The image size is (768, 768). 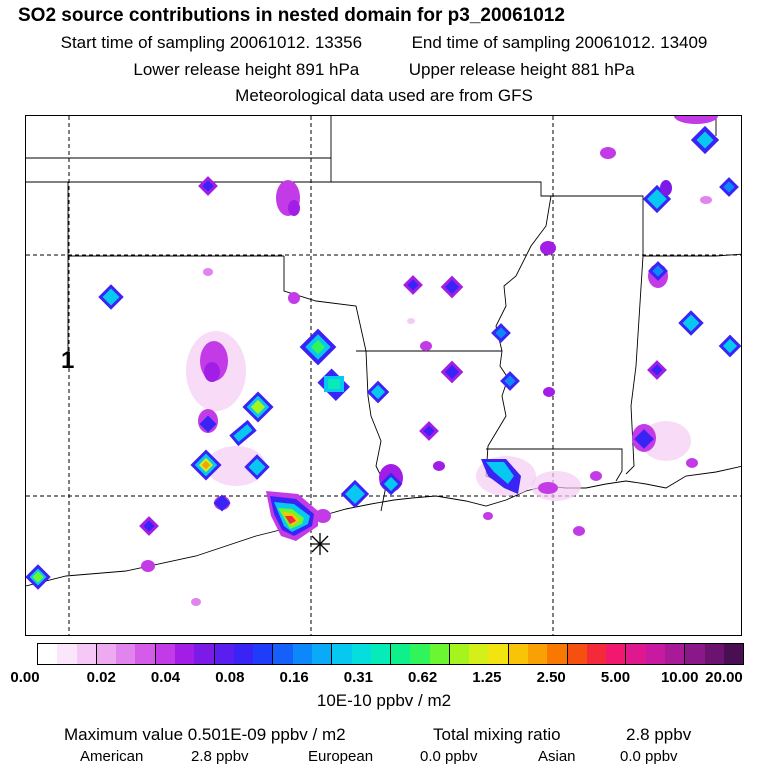 I want to click on color-scale-tick: 0.16, so click(x=294, y=677).